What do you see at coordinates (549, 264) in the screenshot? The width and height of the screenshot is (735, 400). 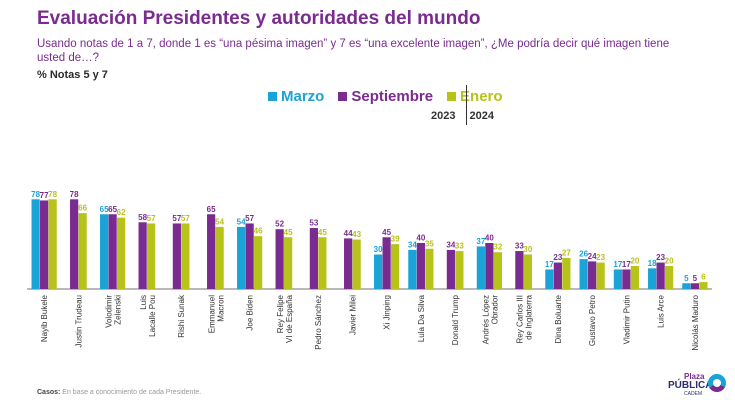 I see `data-label-marzo-15: 17` at bounding box center [549, 264].